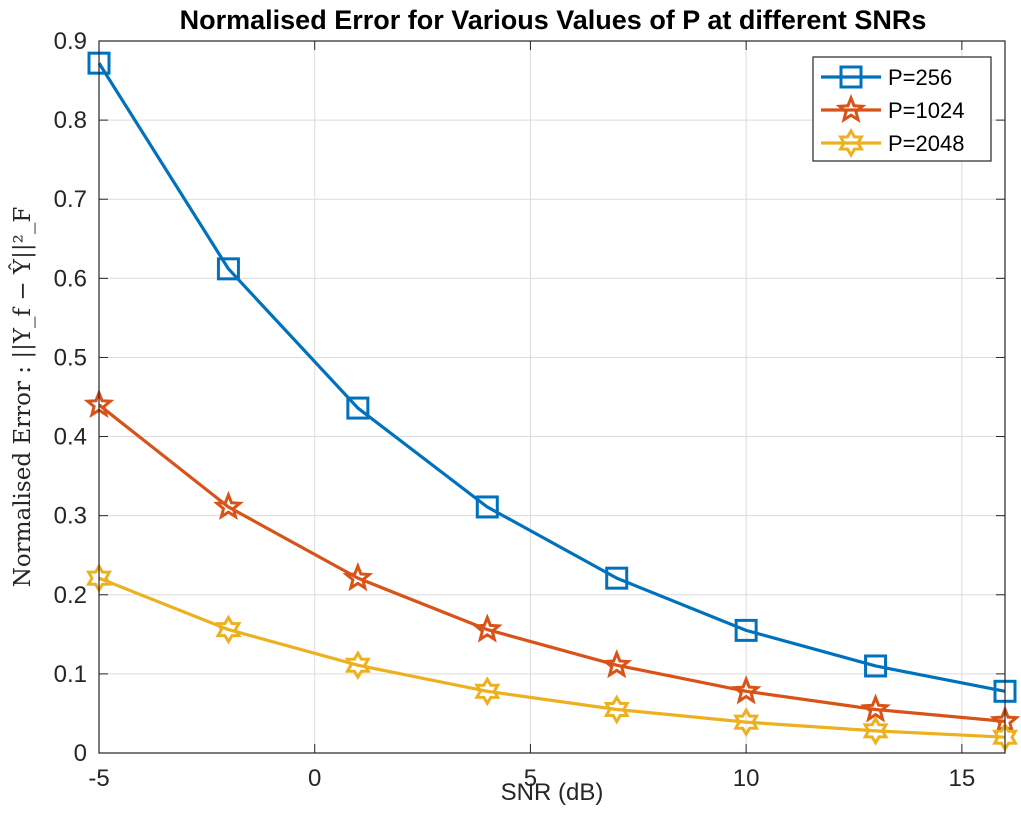  Describe the element at coordinates (962, 778) in the screenshot. I see `x-tick-label: 15` at that location.